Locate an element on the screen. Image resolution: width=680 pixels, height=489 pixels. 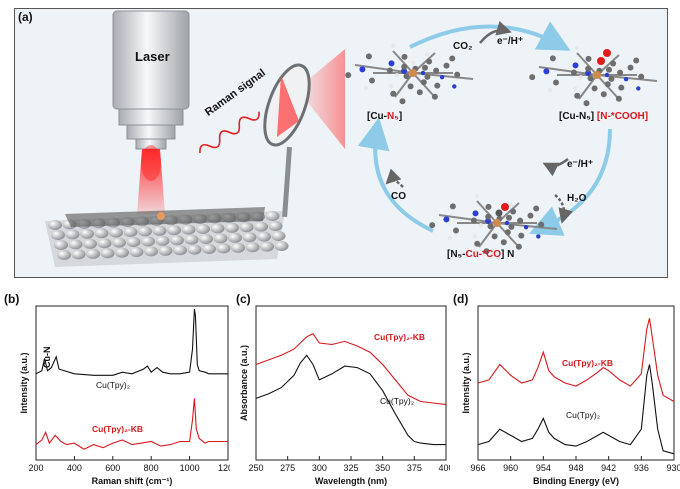
cu-n5-left-label: [Cu-N₅] is located at coordinates (385, 116).